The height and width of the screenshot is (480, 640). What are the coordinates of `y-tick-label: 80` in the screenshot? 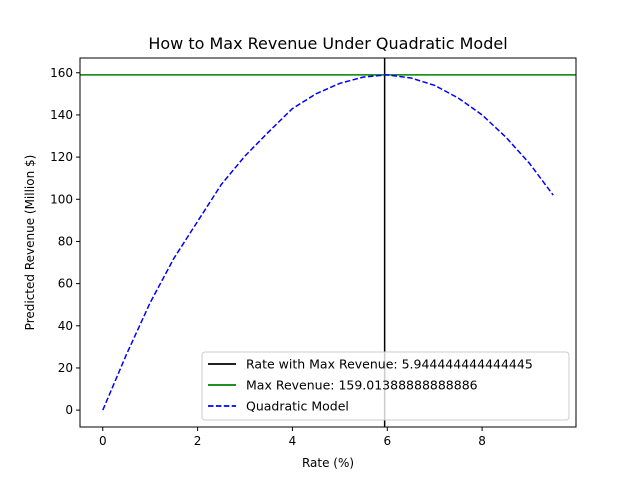 It's located at (65, 241).